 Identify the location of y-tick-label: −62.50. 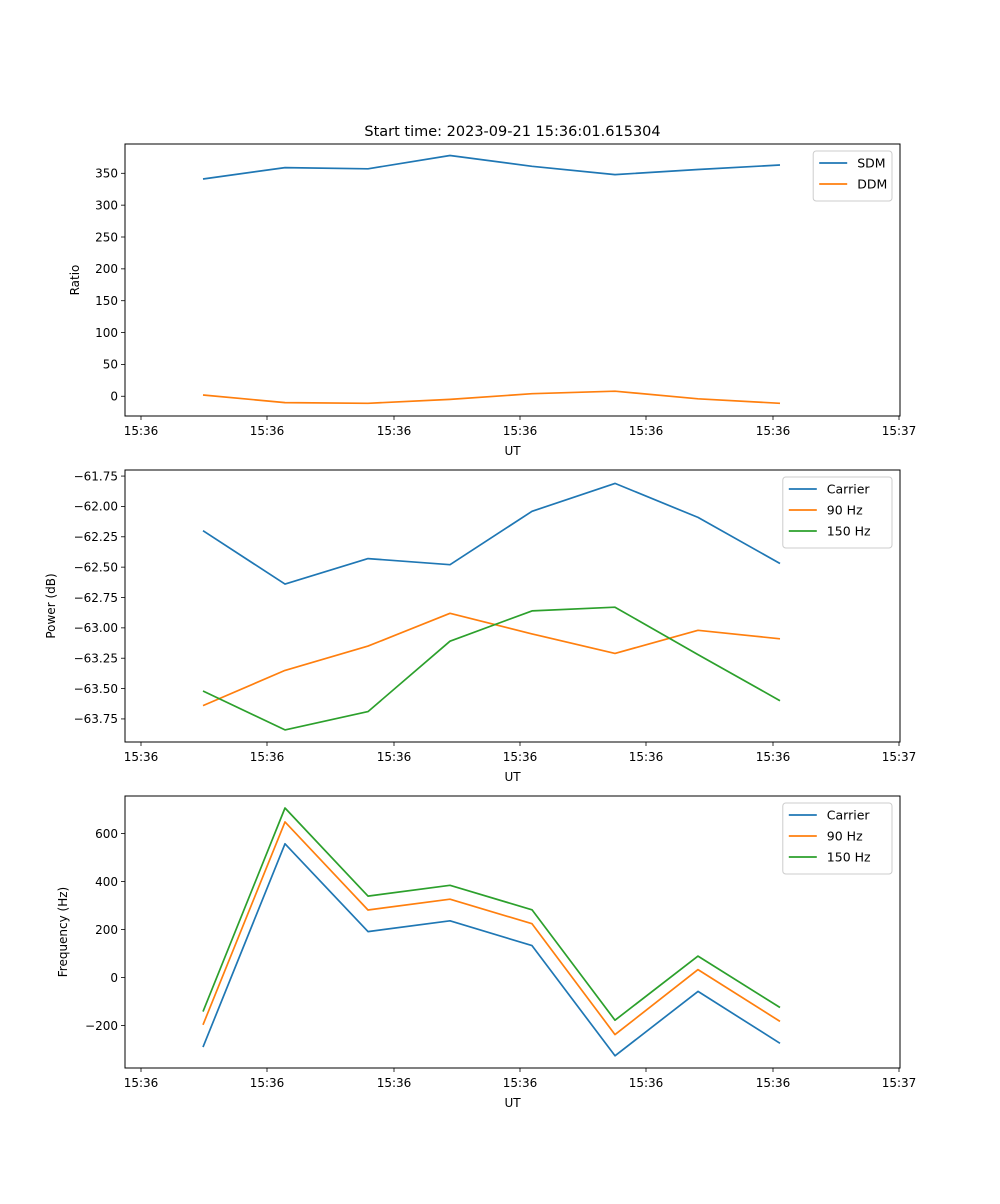
(96, 567).